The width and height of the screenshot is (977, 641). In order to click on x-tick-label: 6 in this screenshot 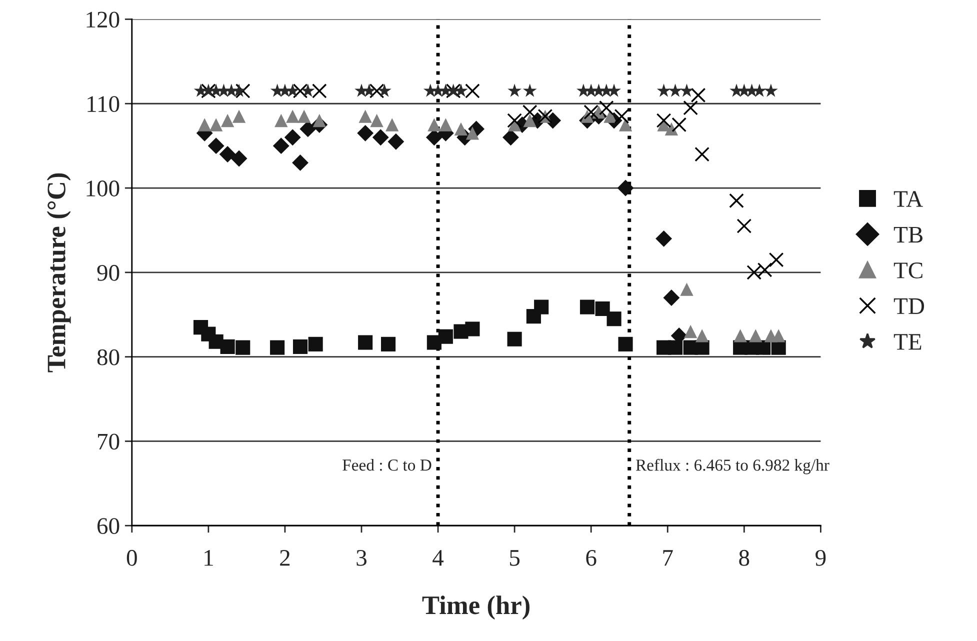, I will do `click(591, 558)`.